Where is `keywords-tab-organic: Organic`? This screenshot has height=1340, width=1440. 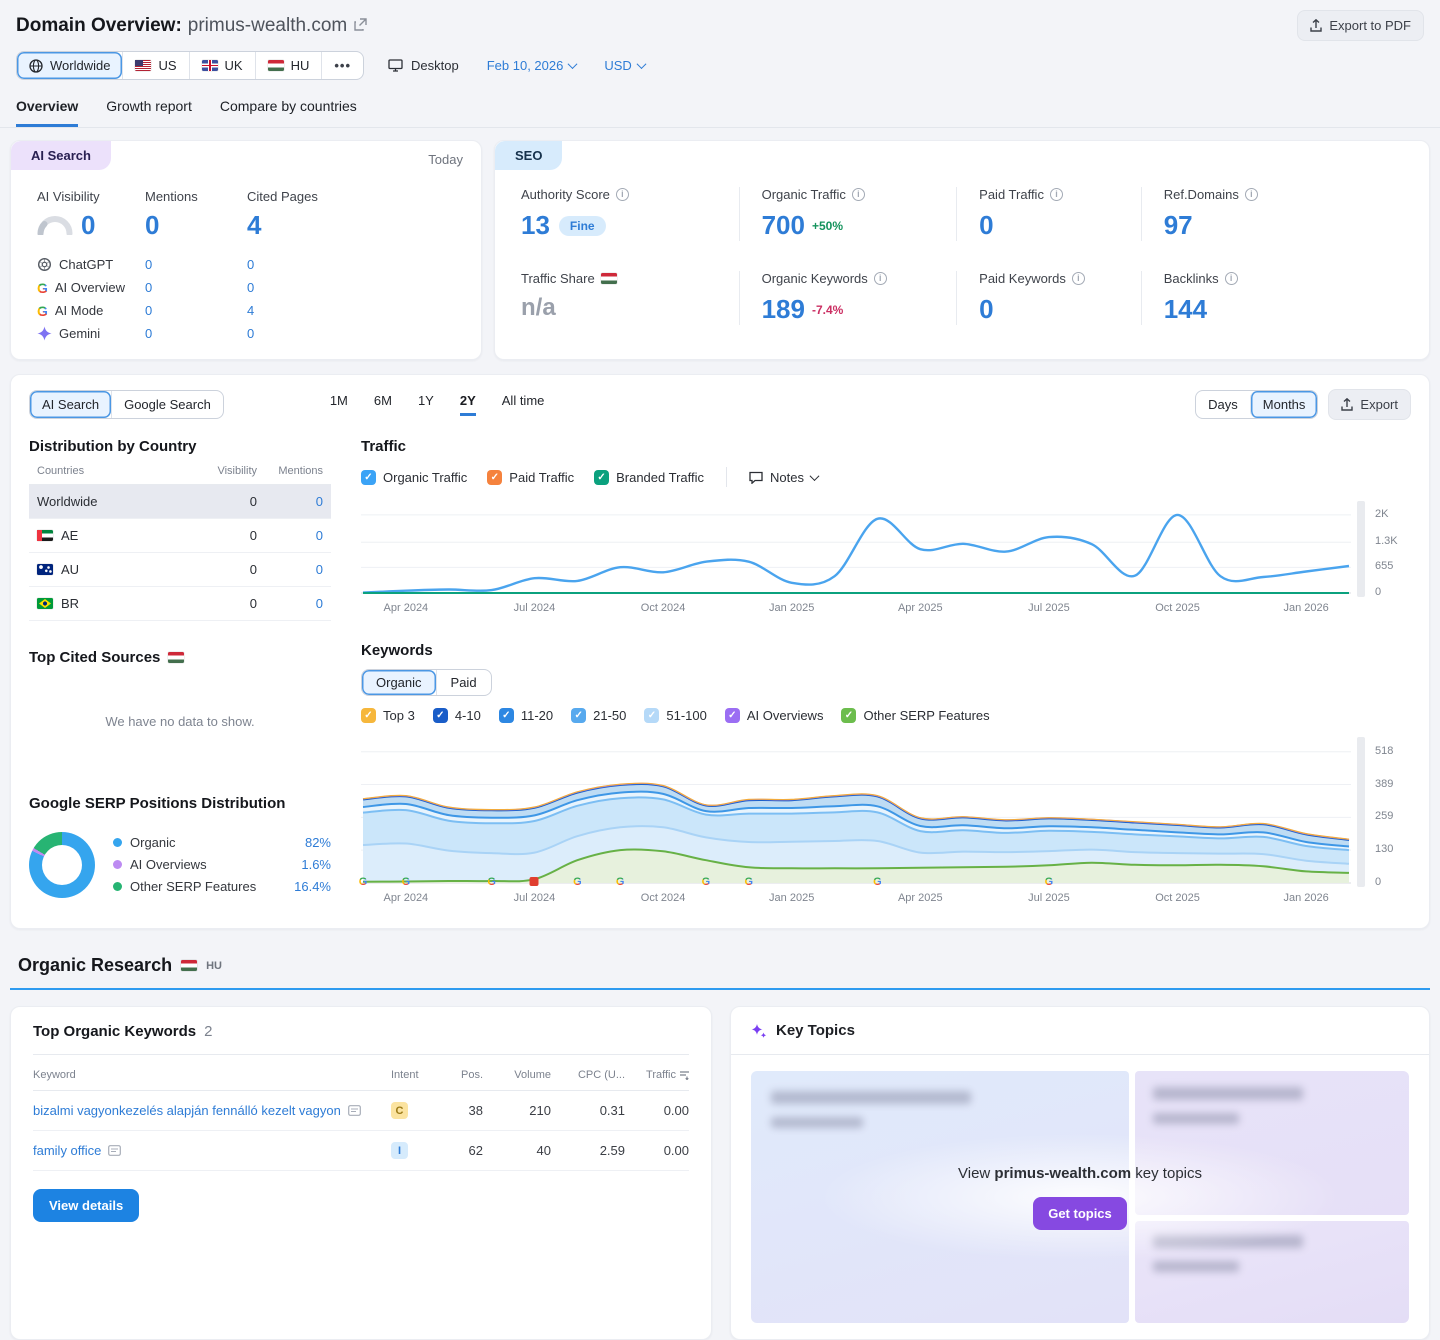
keywords-tab-organic: Organic is located at coordinates (399, 682).